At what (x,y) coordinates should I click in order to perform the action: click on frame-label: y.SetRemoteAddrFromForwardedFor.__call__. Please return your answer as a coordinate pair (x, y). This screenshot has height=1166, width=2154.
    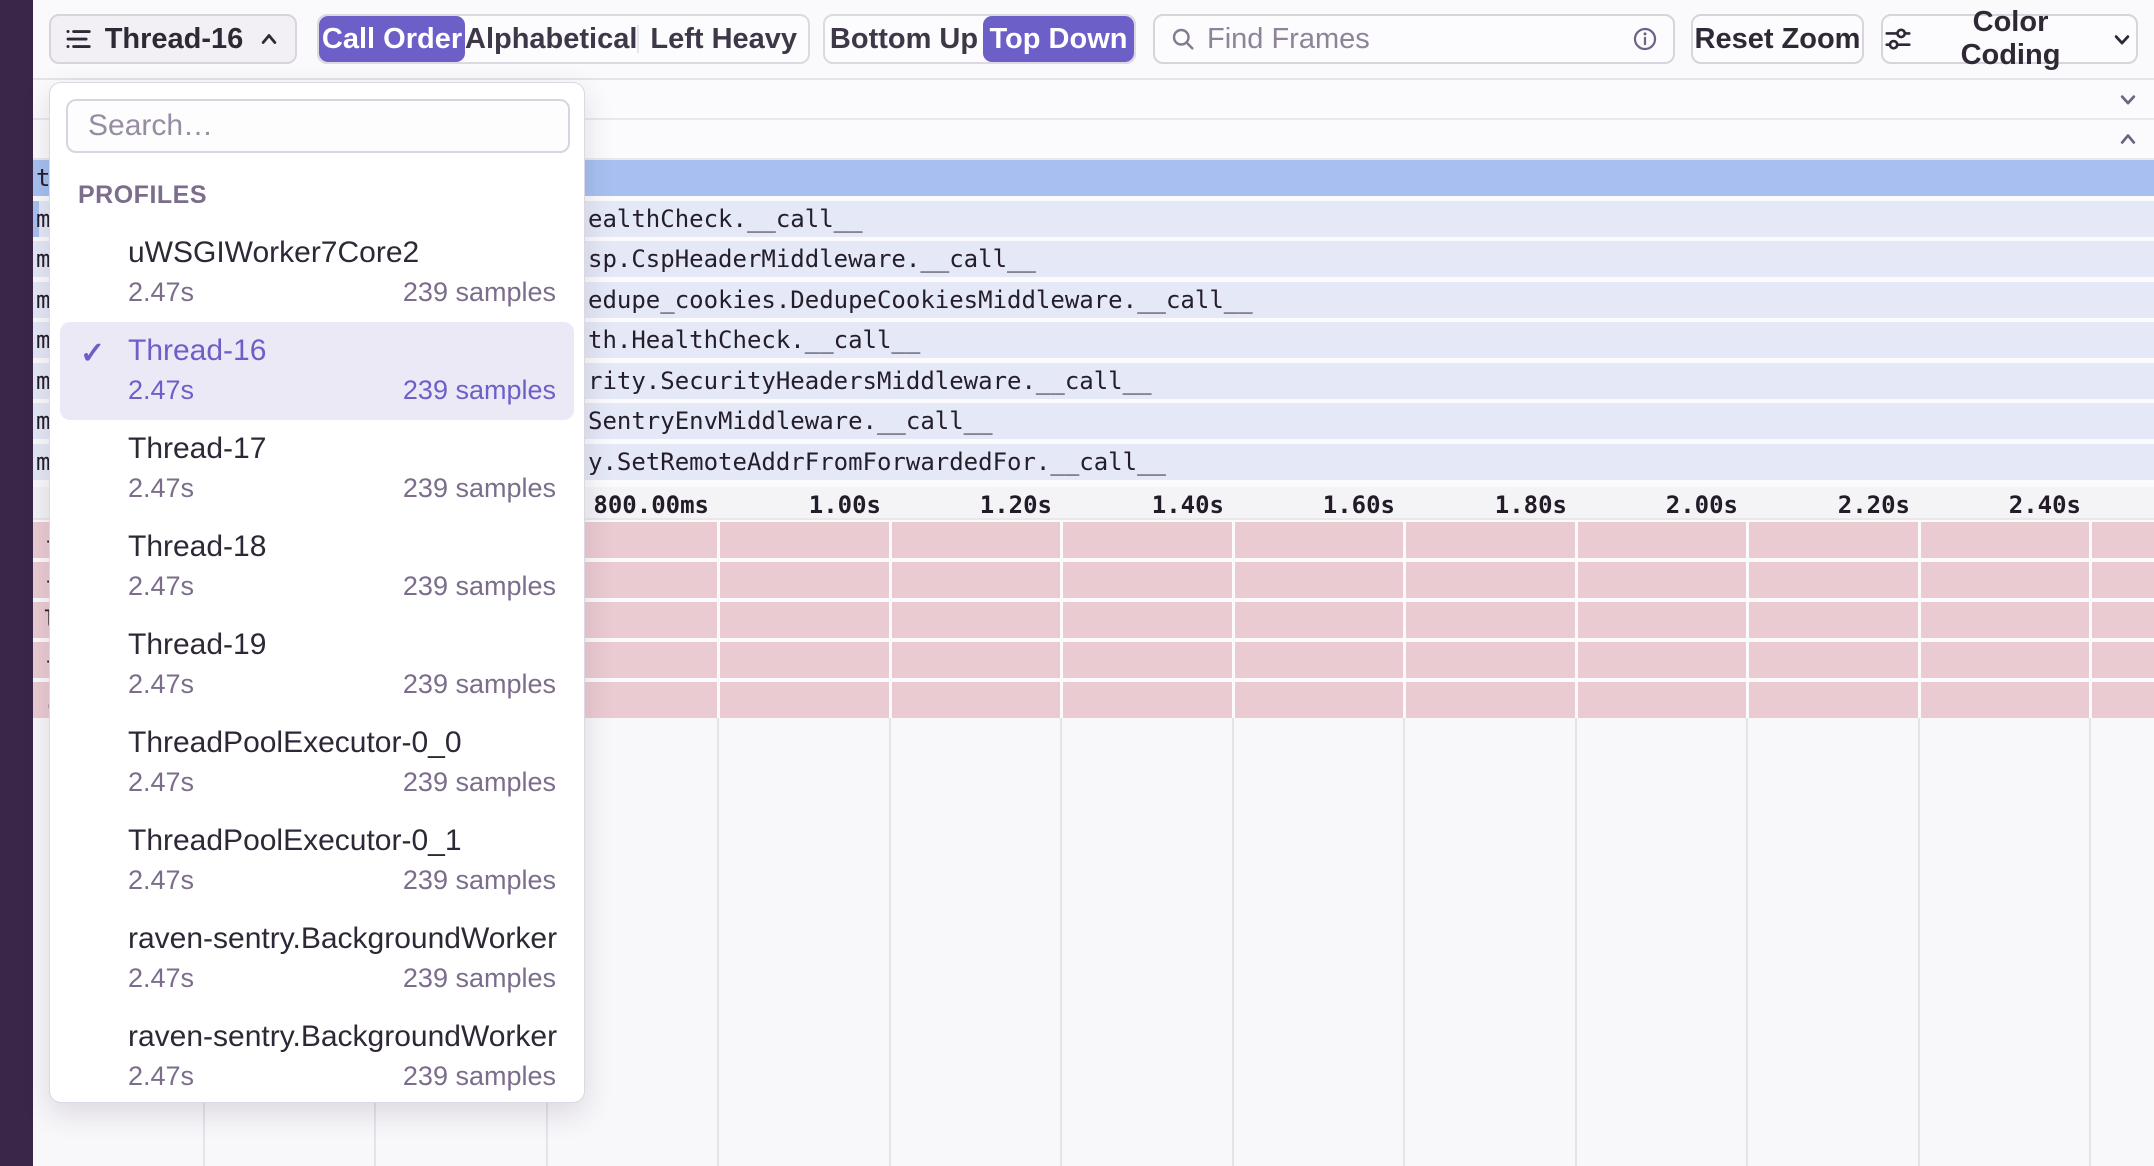
    Looking at the image, I should click on (877, 462).